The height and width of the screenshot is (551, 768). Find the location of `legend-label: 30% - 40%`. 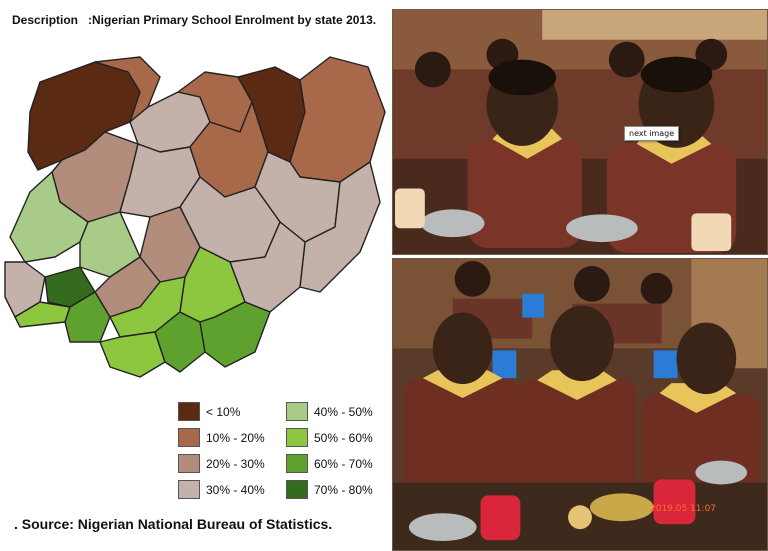

legend-label: 30% - 40% is located at coordinates (235, 489).